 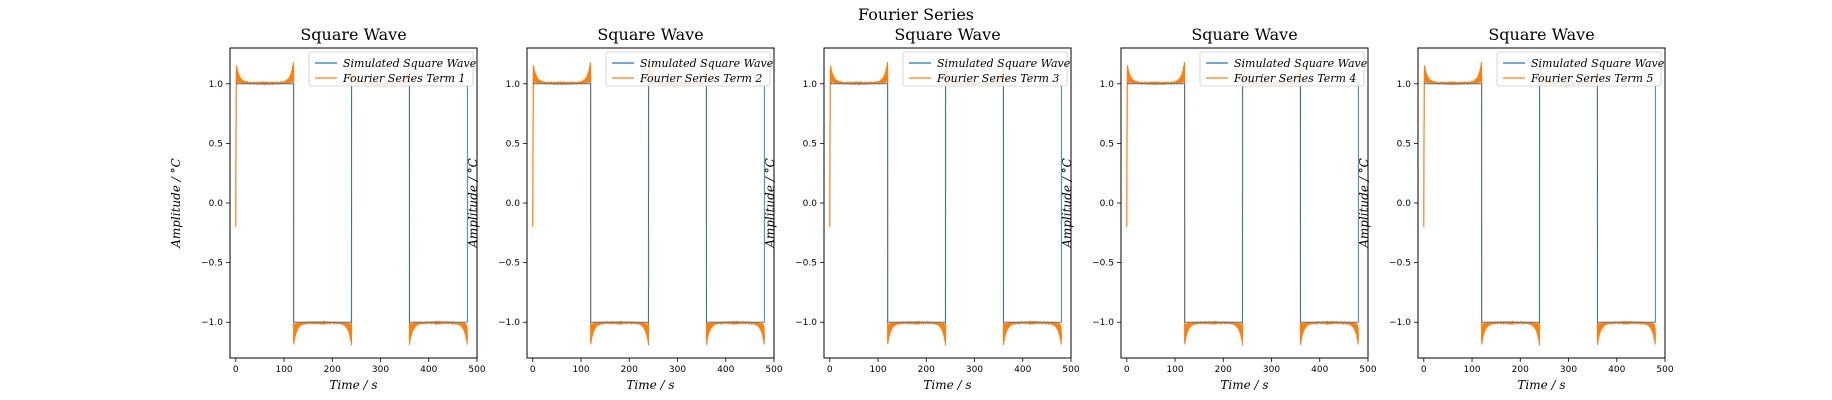 I want to click on legend-entry: Fourier Series Term 4, so click(x=1294, y=78).